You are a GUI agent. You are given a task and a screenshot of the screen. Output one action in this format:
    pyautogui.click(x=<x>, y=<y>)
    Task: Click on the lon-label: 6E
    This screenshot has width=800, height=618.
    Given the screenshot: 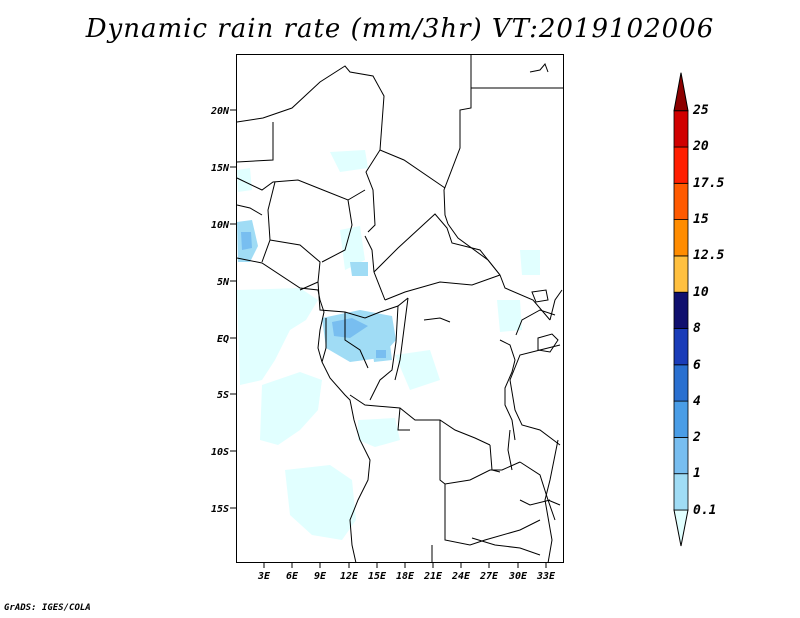 What is the action you would take?
    pyautogui.click(x=292, y=576)
    